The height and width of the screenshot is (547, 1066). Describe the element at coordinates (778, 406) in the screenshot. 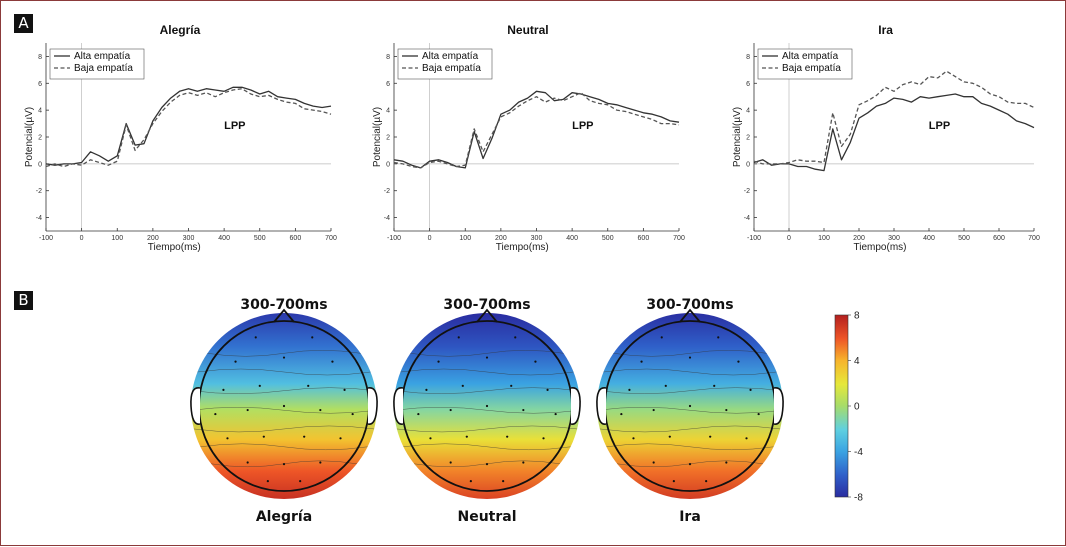

I see `right-ear` at that location.